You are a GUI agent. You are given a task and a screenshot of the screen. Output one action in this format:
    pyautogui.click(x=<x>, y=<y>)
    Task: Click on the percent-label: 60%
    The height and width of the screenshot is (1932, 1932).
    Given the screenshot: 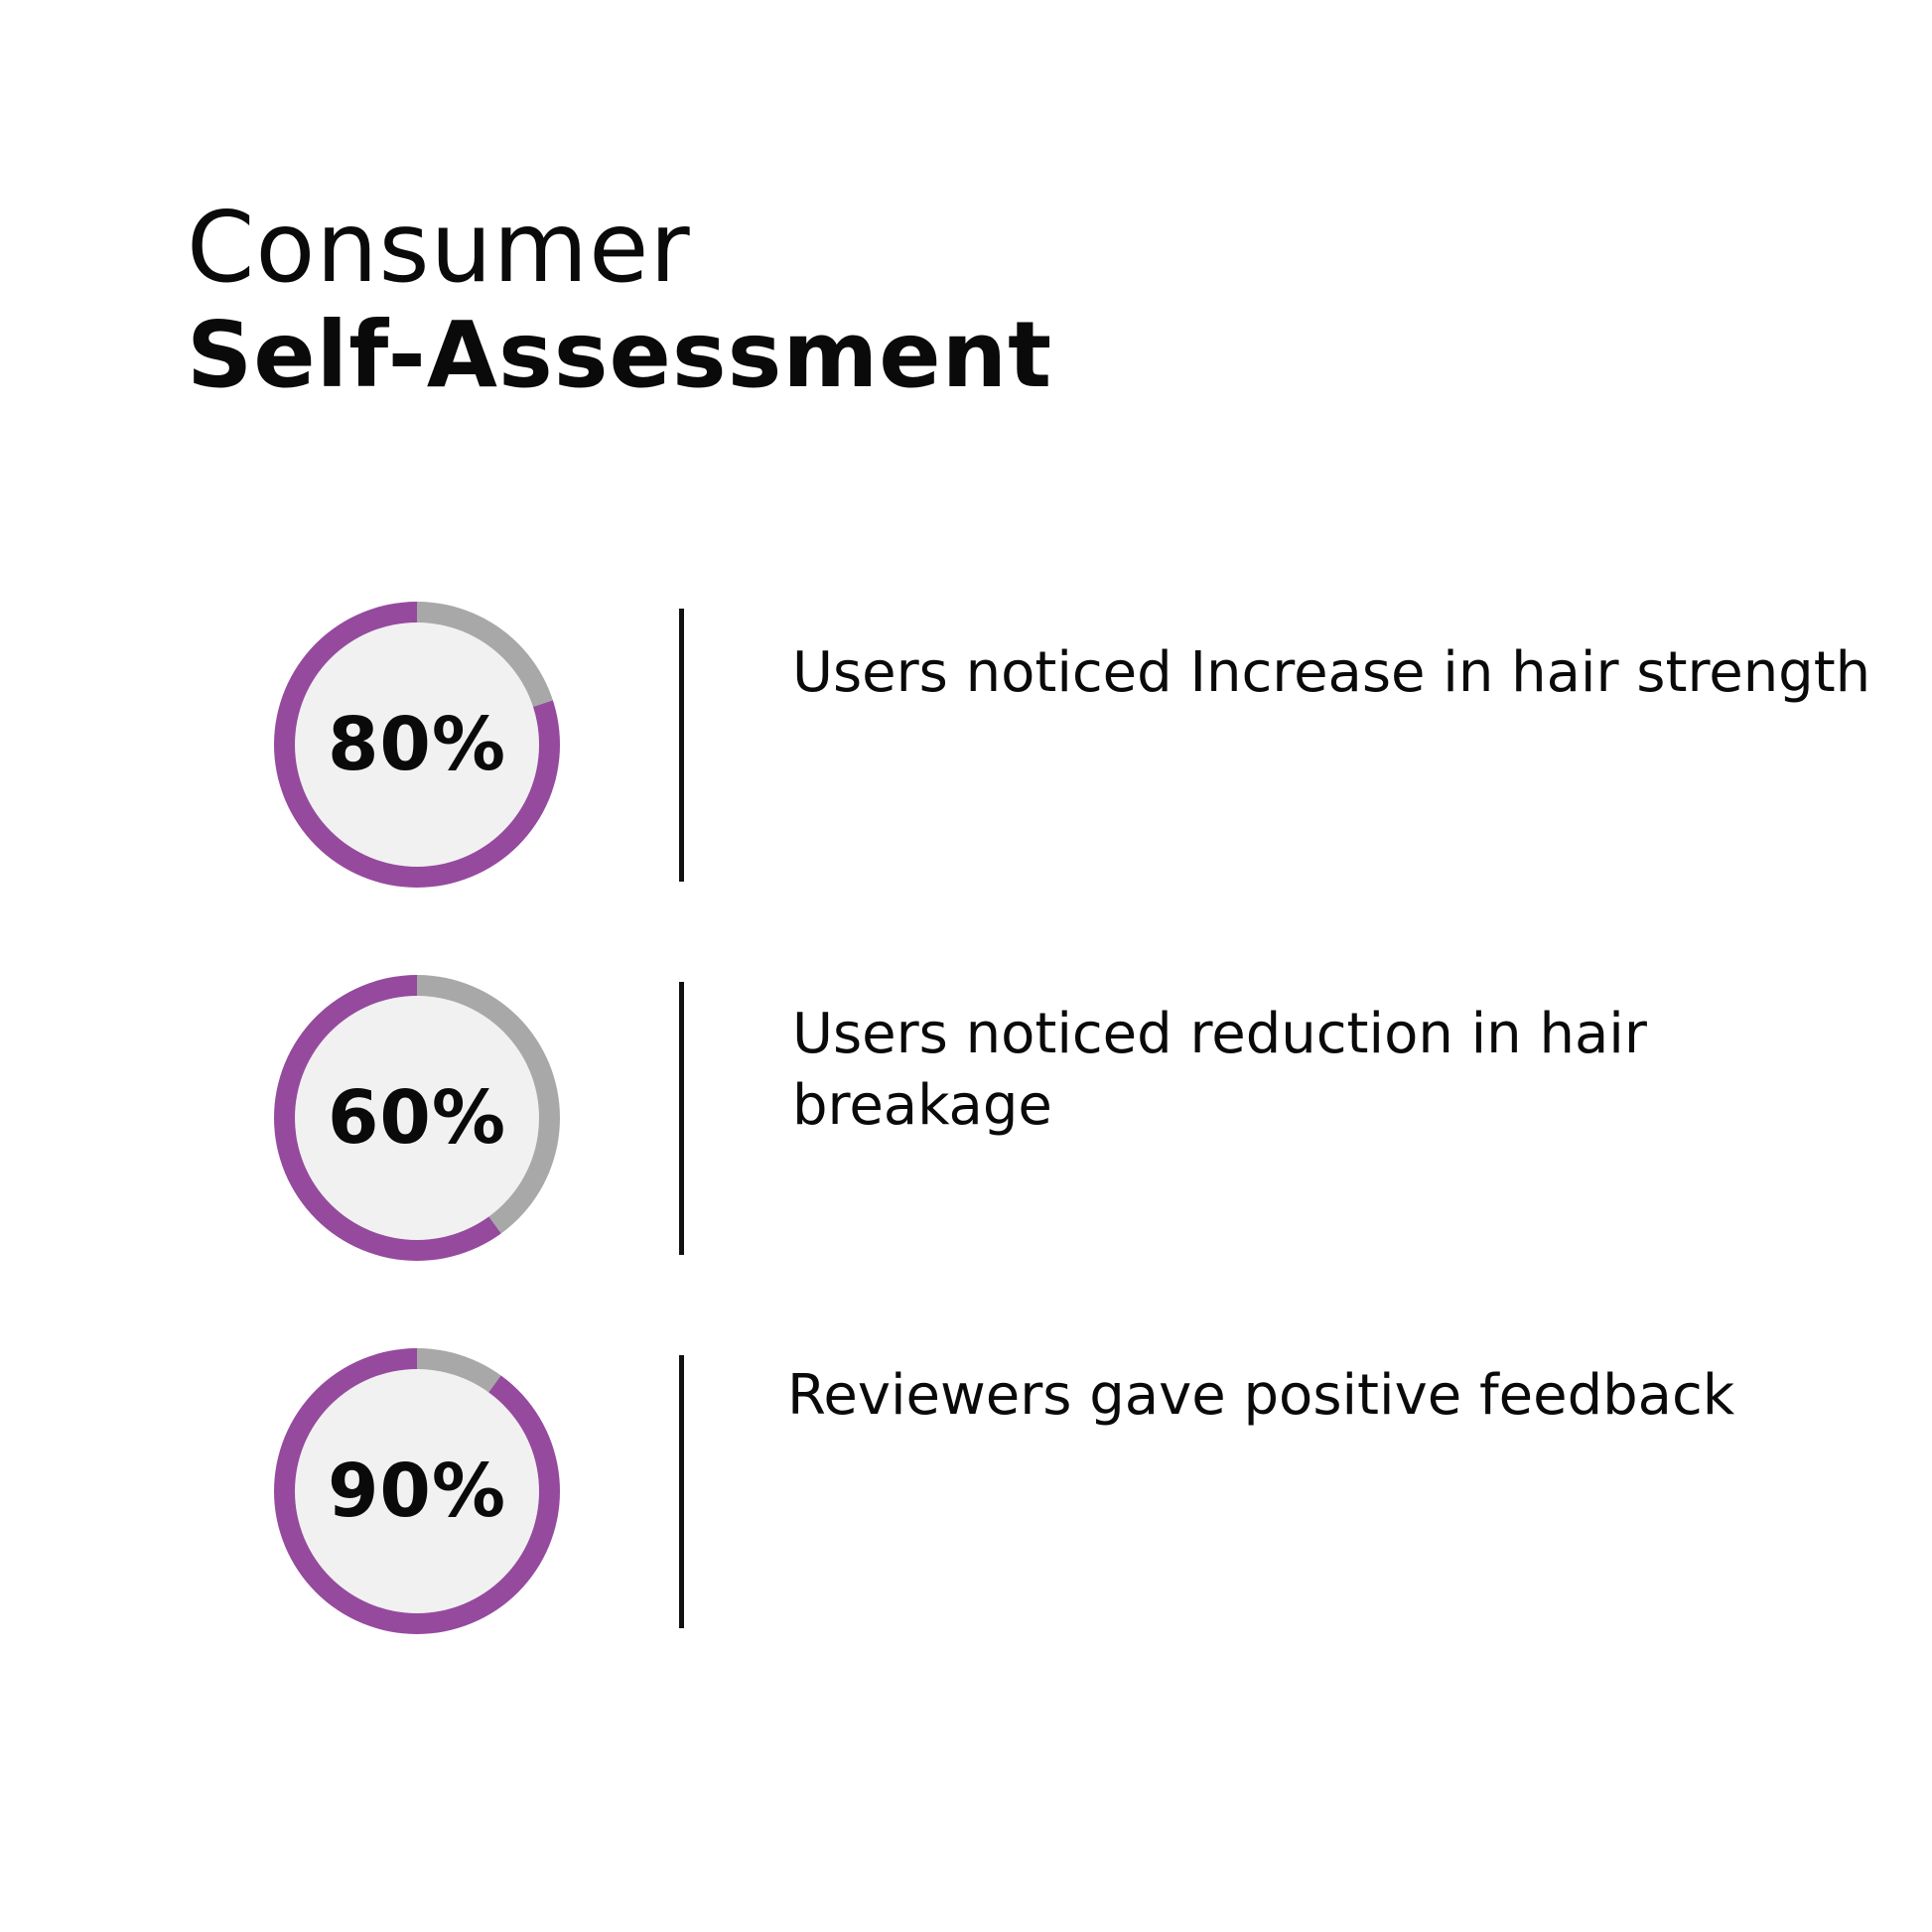 What is the action you would take?
    pyautogui.click(x=417, y=1118)
    